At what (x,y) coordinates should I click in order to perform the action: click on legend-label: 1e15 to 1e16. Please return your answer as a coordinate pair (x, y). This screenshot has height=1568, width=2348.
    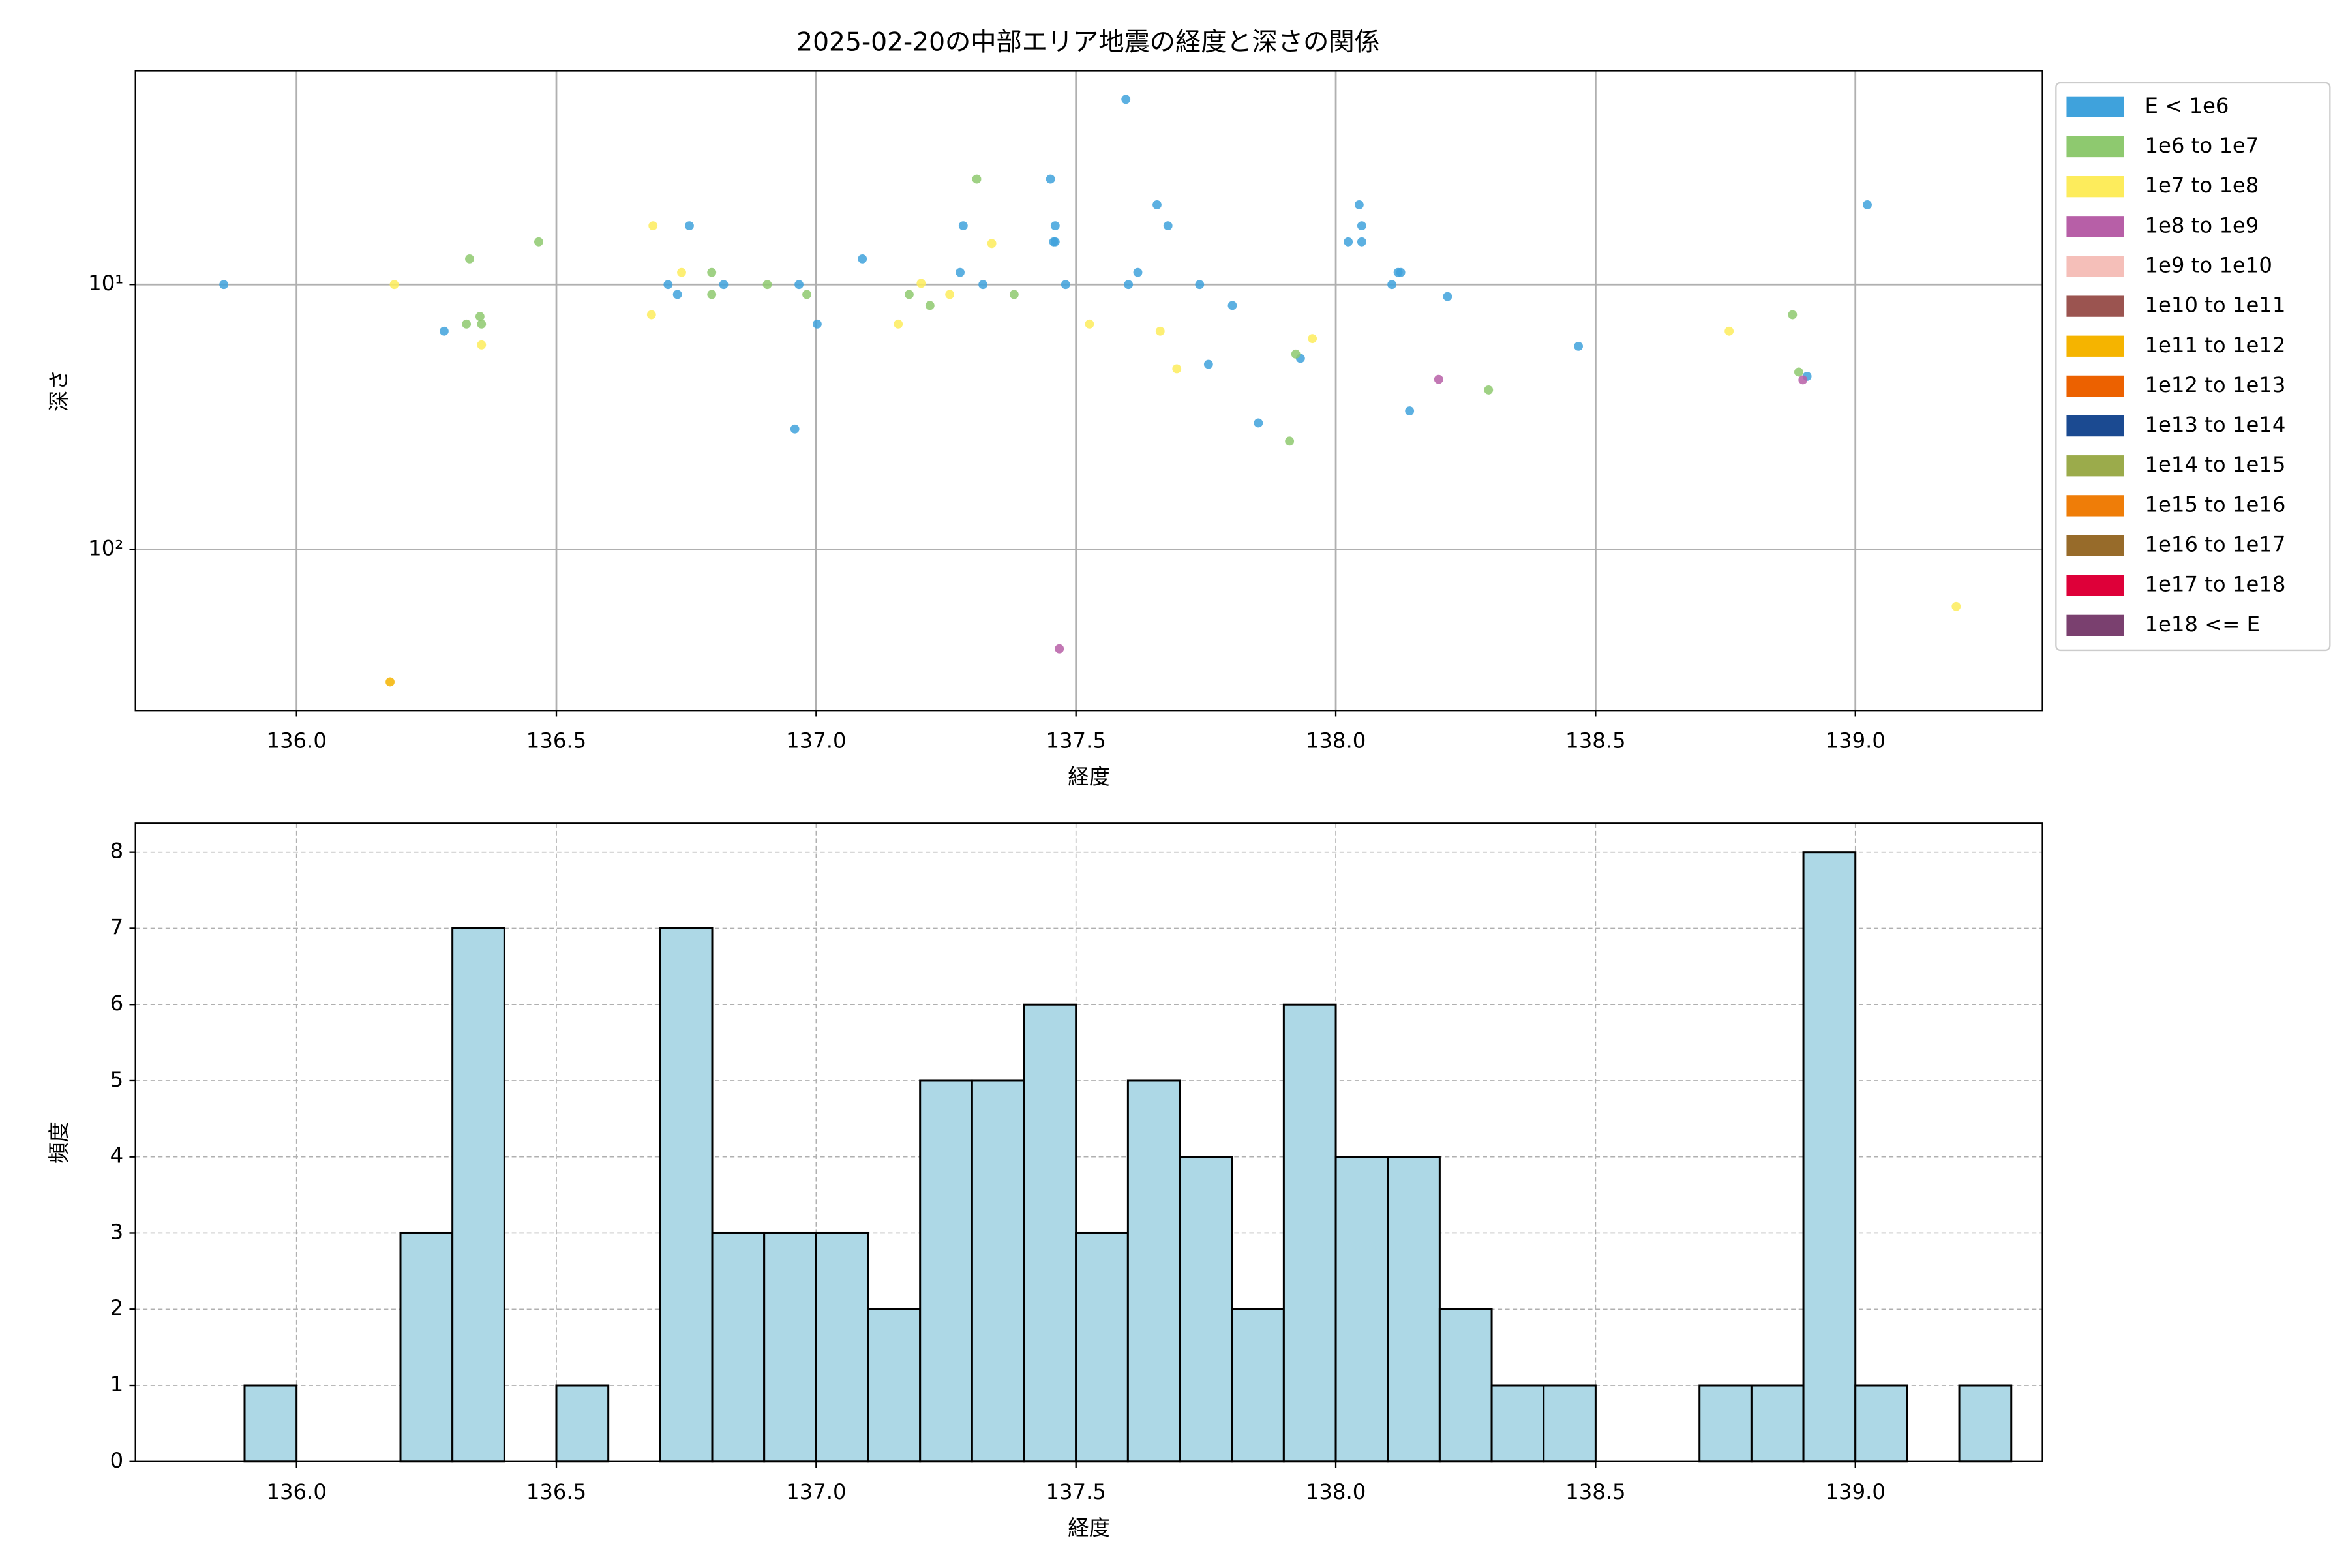
    Looking at the image, I should click on (2215, 504).